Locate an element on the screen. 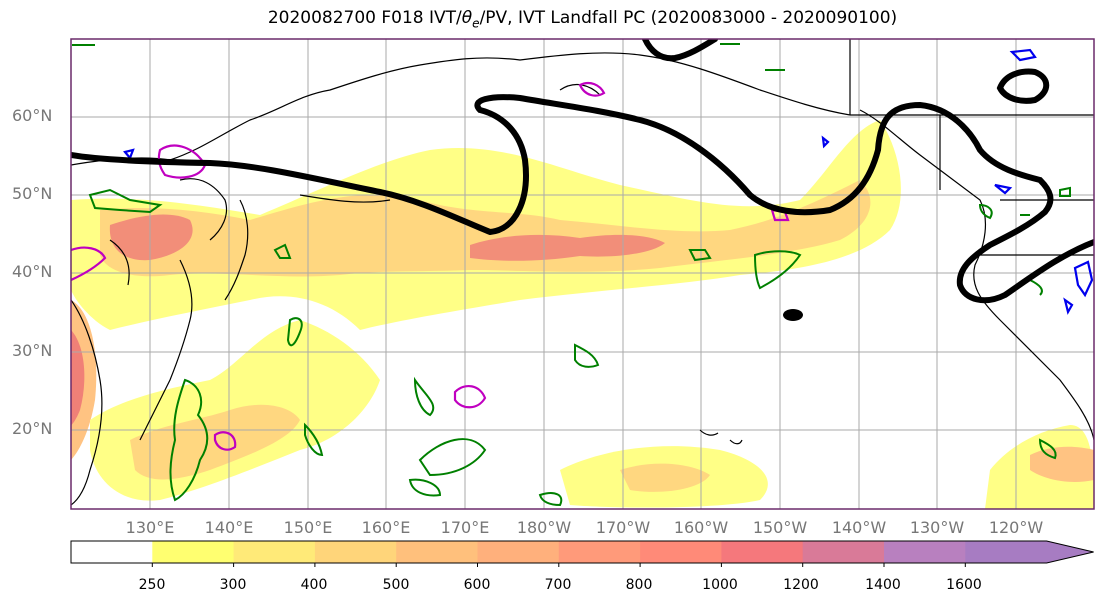  ivt-east-tropics-mid is located at coordinates (1062, 464).